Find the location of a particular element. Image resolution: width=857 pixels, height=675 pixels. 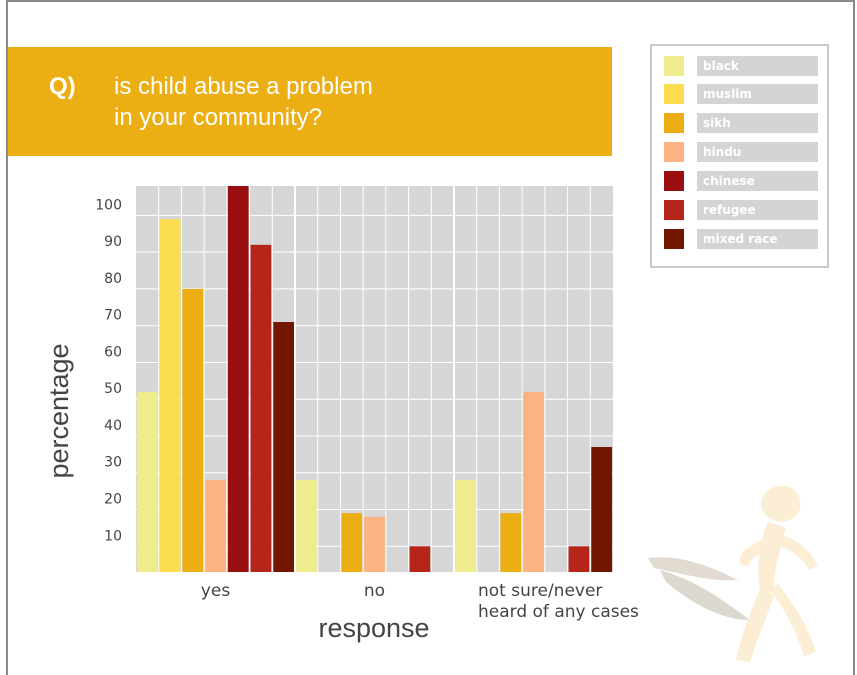

x-category-label: yes is located at coordinates (216, 591).